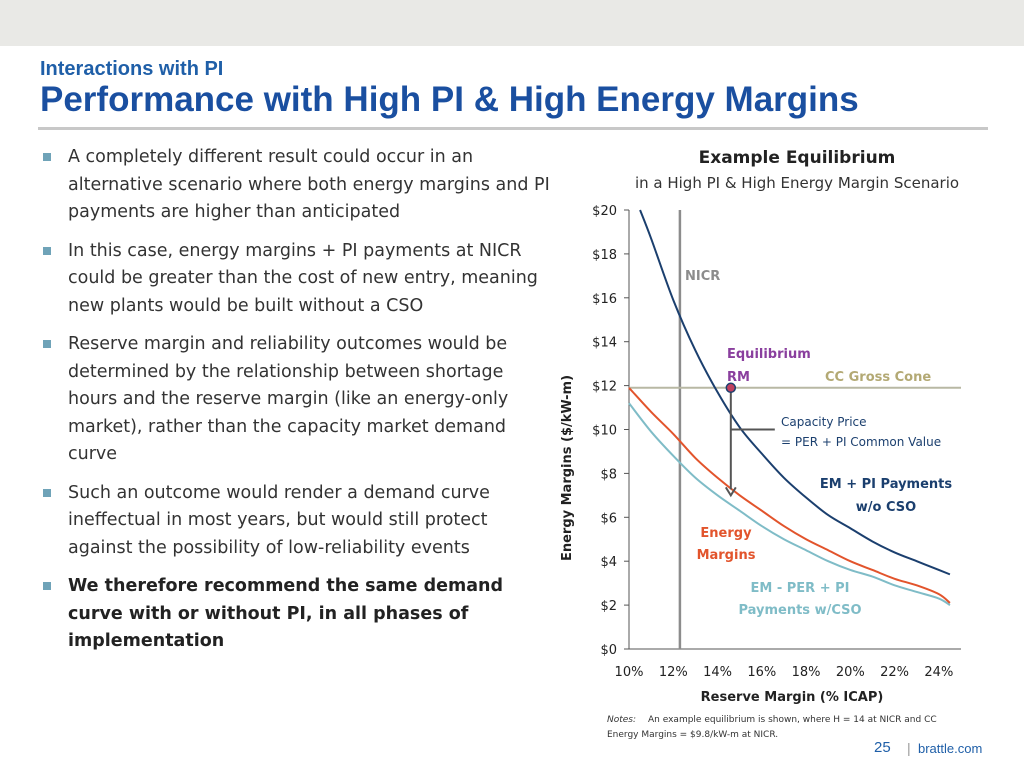 The width and height of the screenshot is (1024, 768). What do you see at coordinates (513, 128) in the screenshot?
I see `title-divider` at bounding box center [513, 128].